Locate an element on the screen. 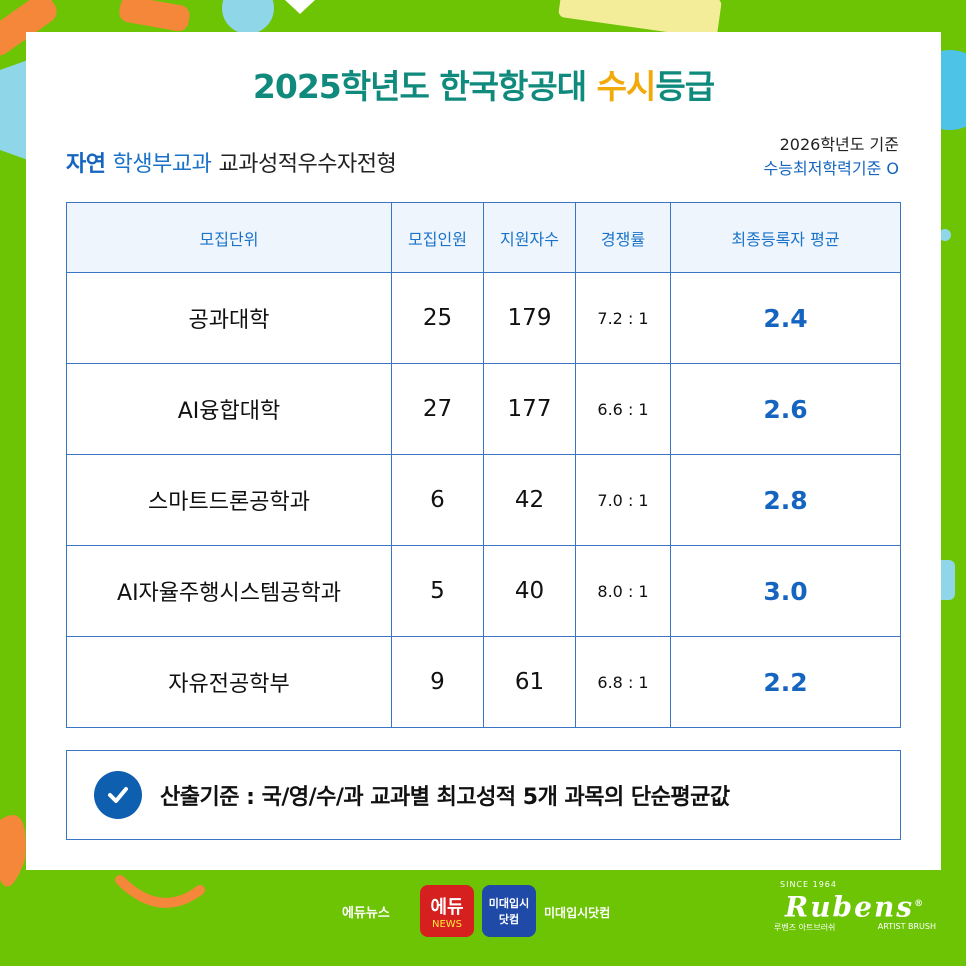 Image resolution: width=966 pixels, height=966 pixels. cell-quota: 5 is located at coordinates (437, 591).